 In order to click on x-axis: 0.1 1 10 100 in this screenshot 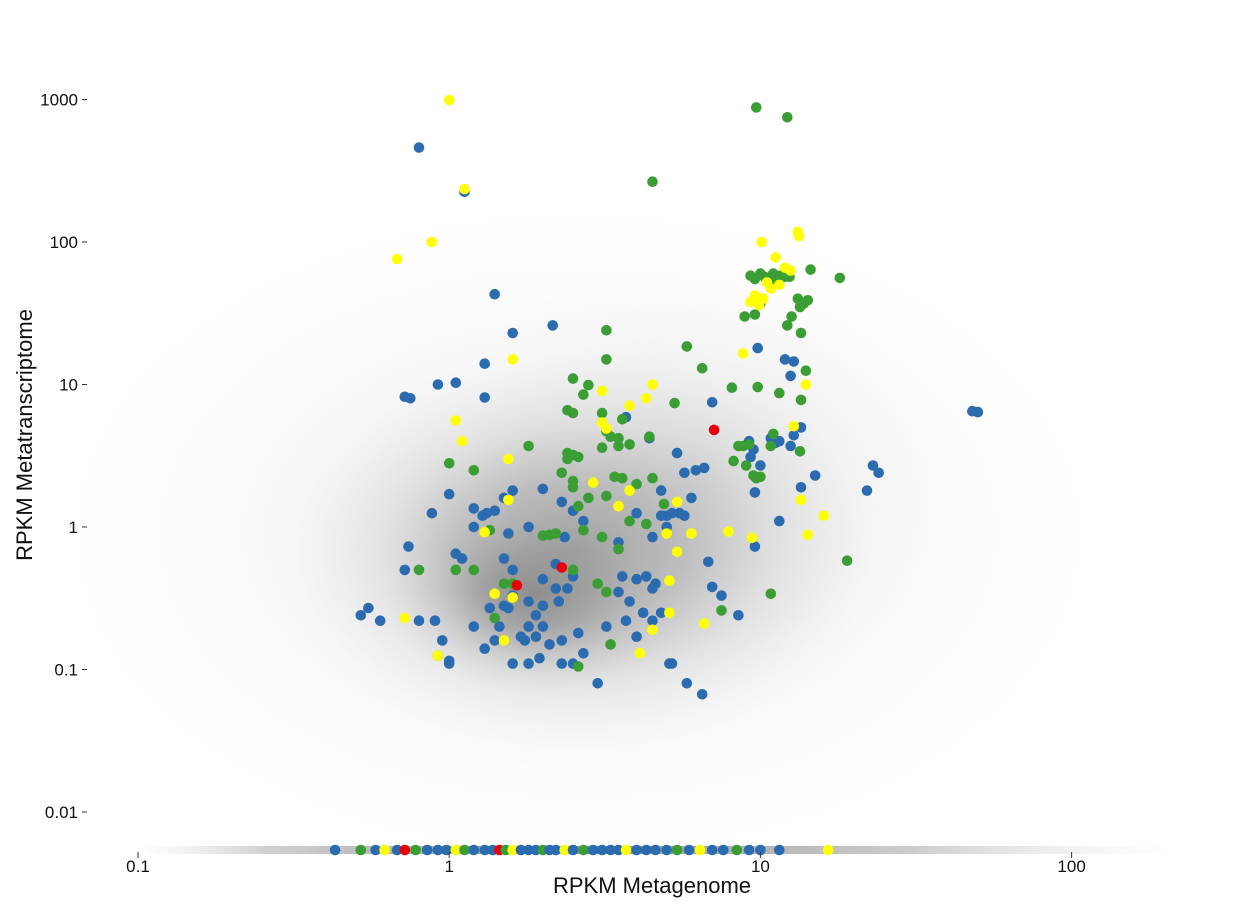, I will do `click(606, 864)`.